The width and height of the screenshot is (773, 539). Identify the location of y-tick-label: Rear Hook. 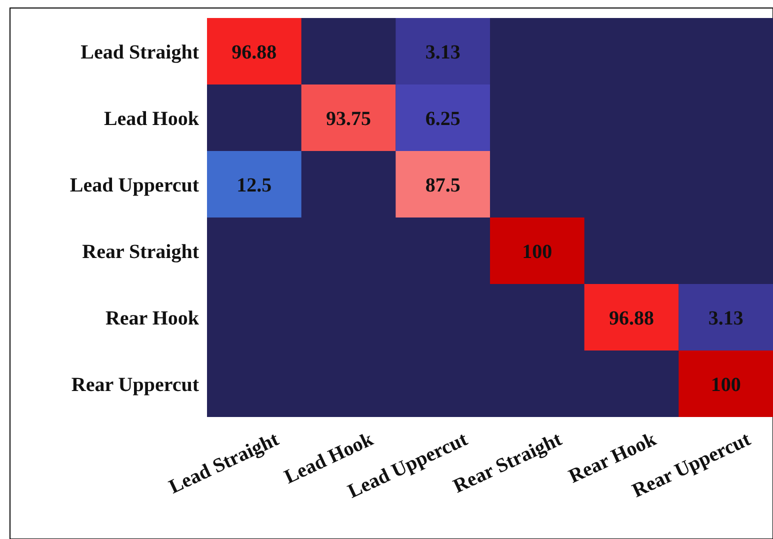
(152, 318).